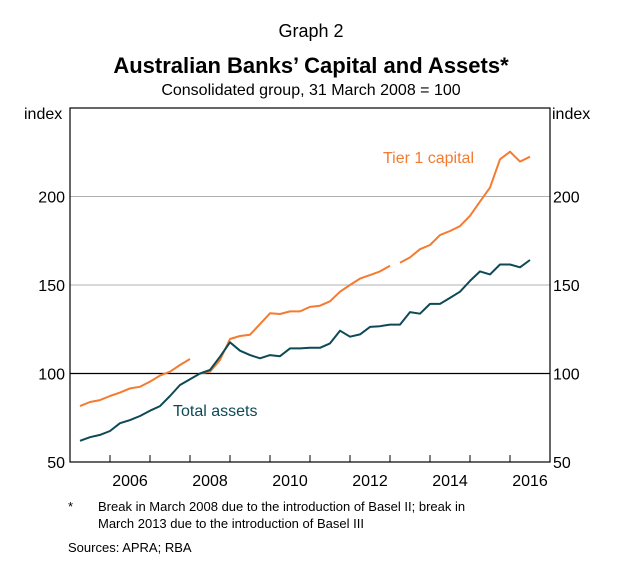  Describe the element at coordinates (290, 481) in the screenshot. I see `x-tick-label: 2010` at that location.